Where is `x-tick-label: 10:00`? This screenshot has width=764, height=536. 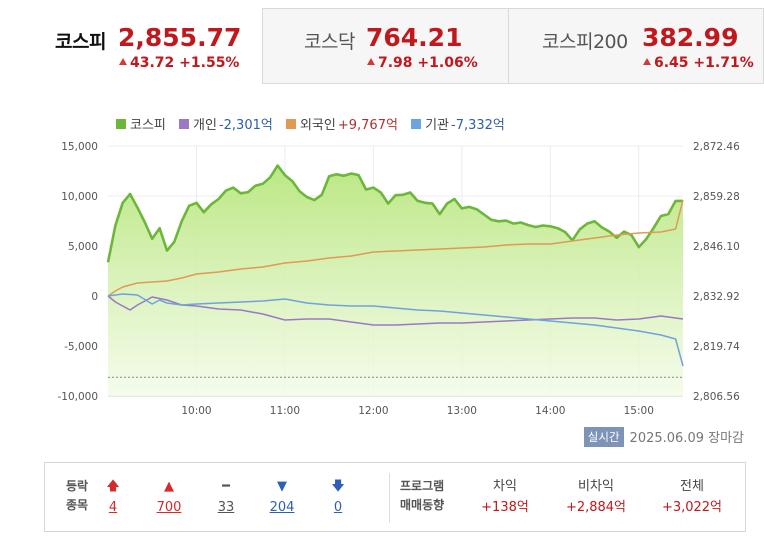 x-tick-label: 10:00 is located at coordinates (196, 411).